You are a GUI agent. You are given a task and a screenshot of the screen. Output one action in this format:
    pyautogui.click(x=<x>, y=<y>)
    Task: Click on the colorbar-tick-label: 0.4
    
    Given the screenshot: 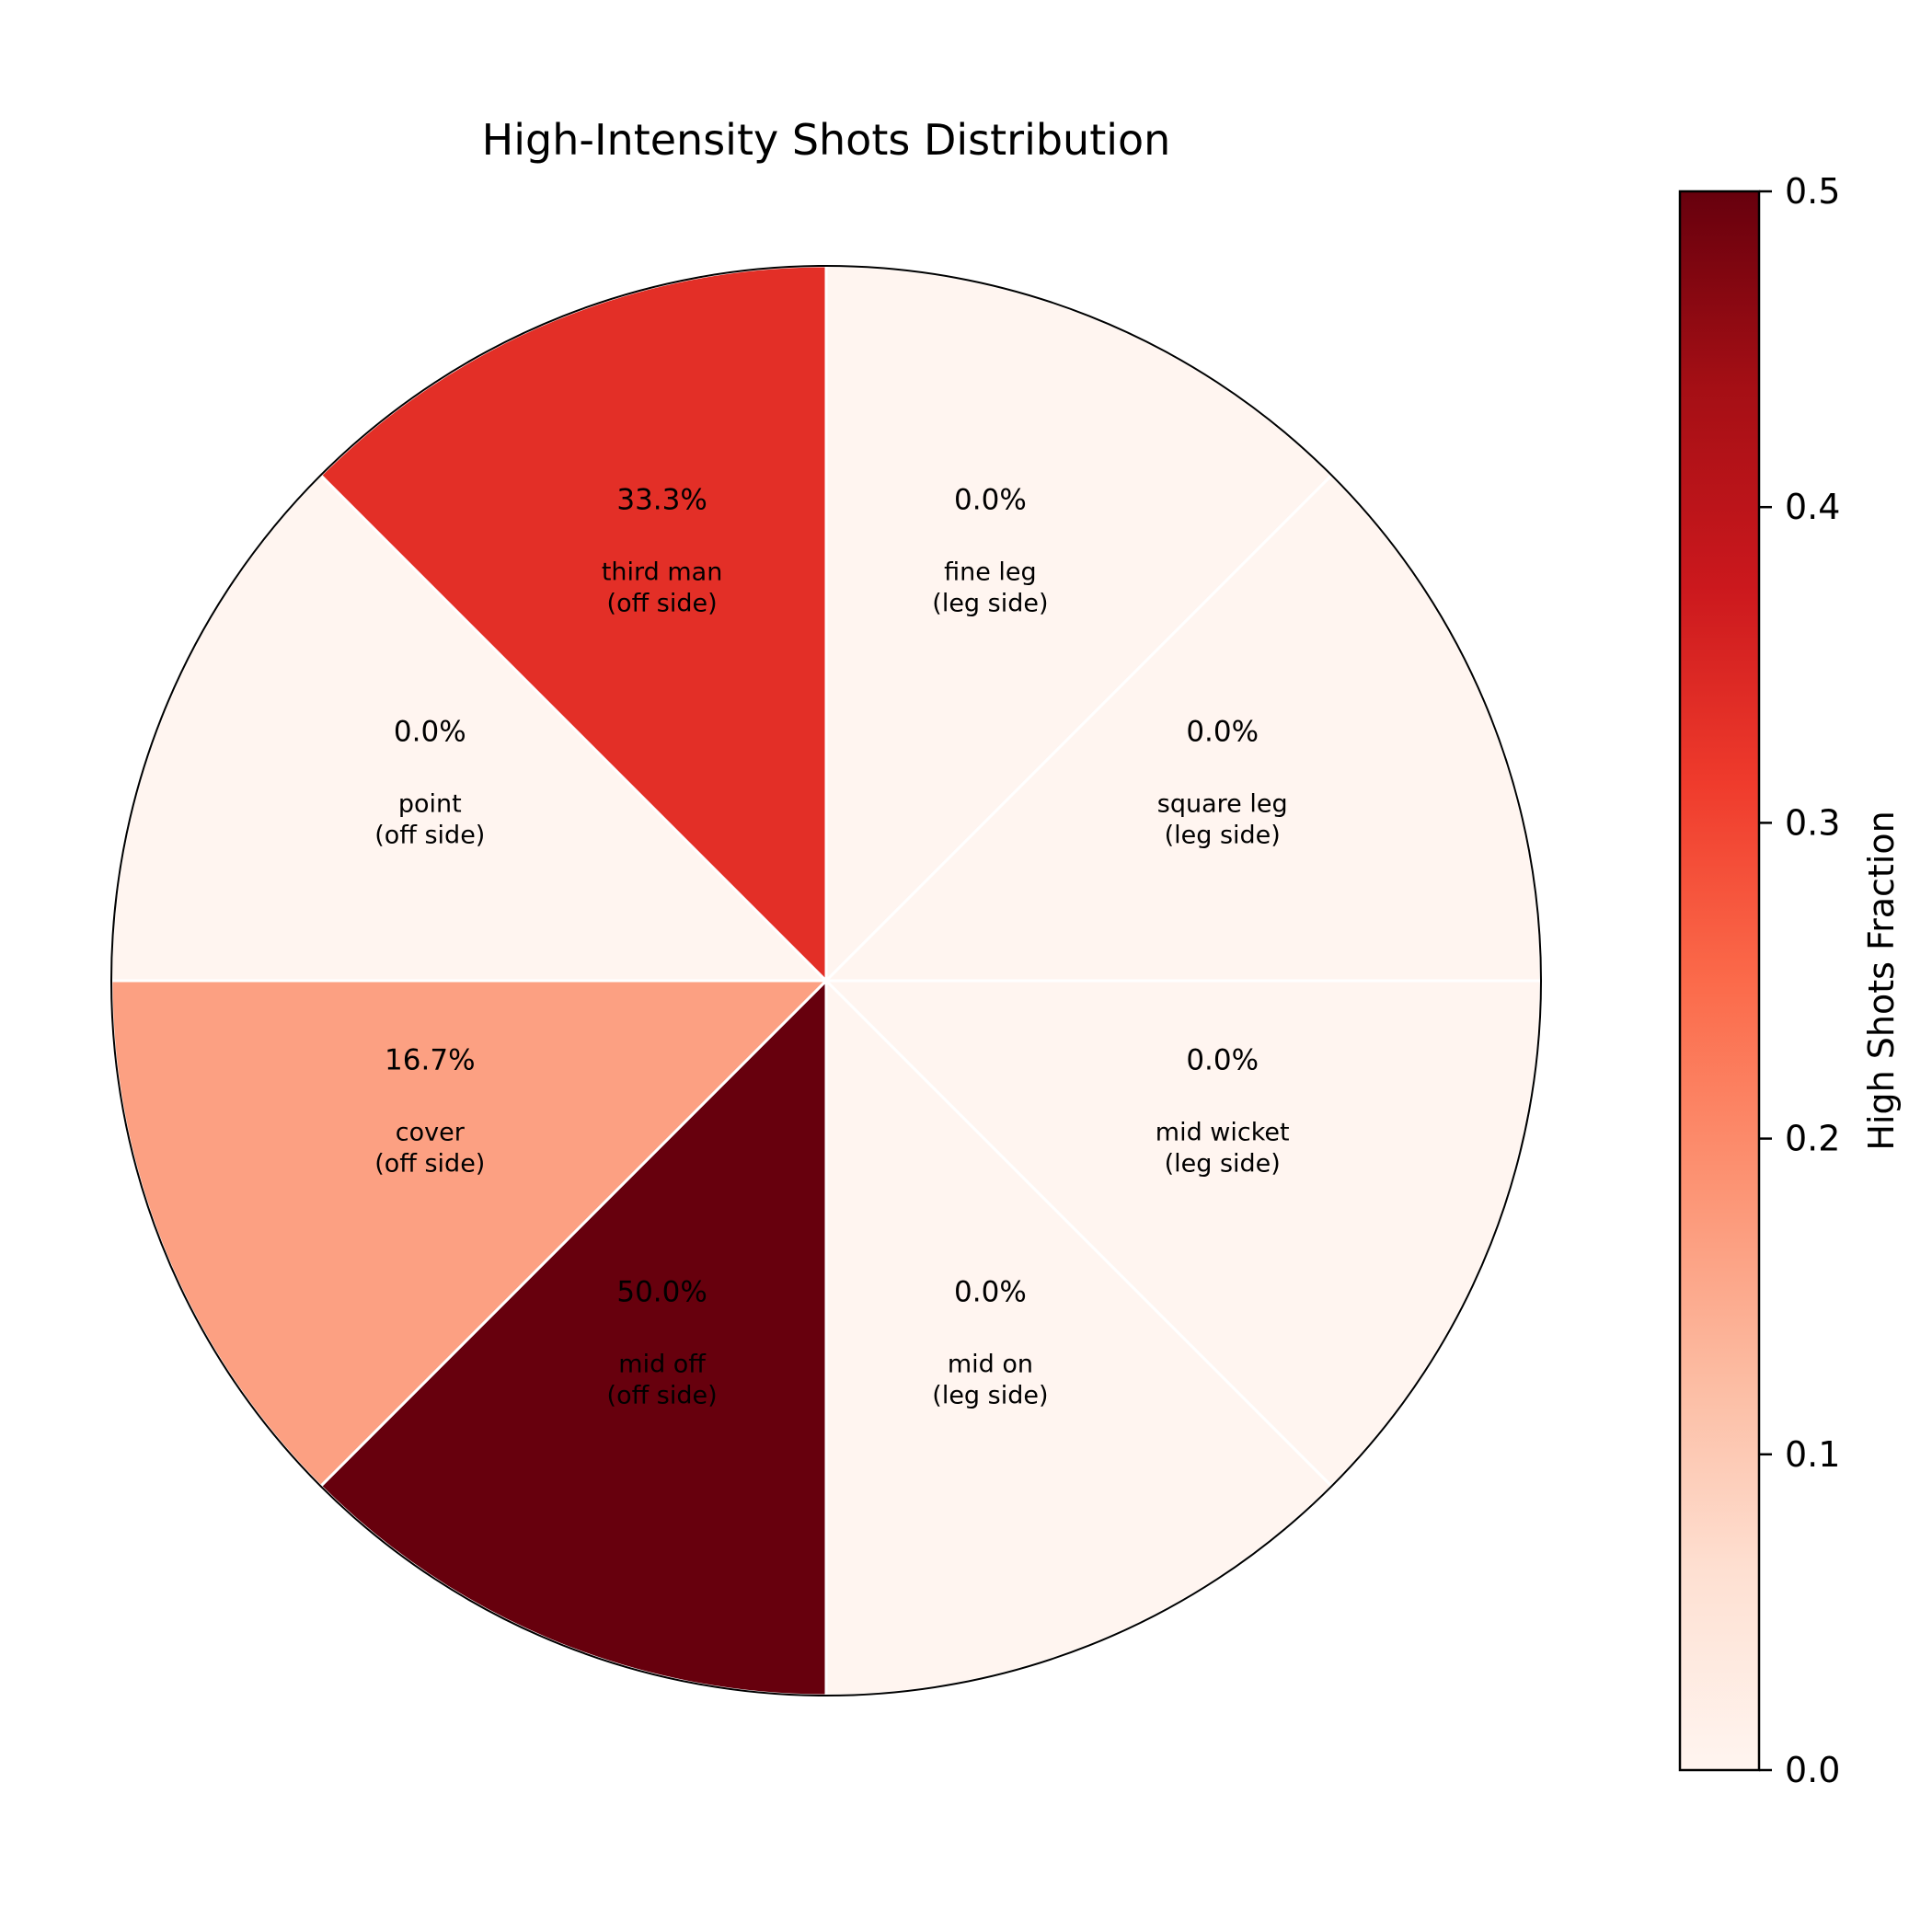 What is the action you would take?
    pyautogui.click(x=1812, y=507)
    